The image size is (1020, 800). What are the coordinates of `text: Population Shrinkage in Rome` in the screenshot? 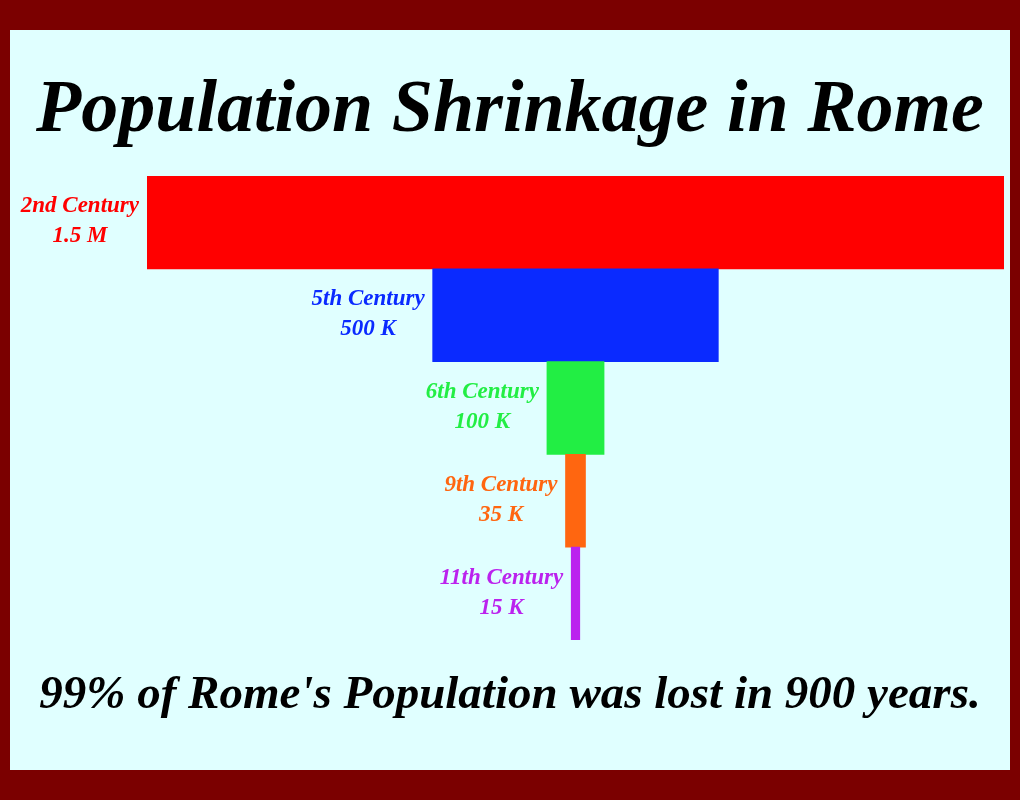 It's located at (510, 106).